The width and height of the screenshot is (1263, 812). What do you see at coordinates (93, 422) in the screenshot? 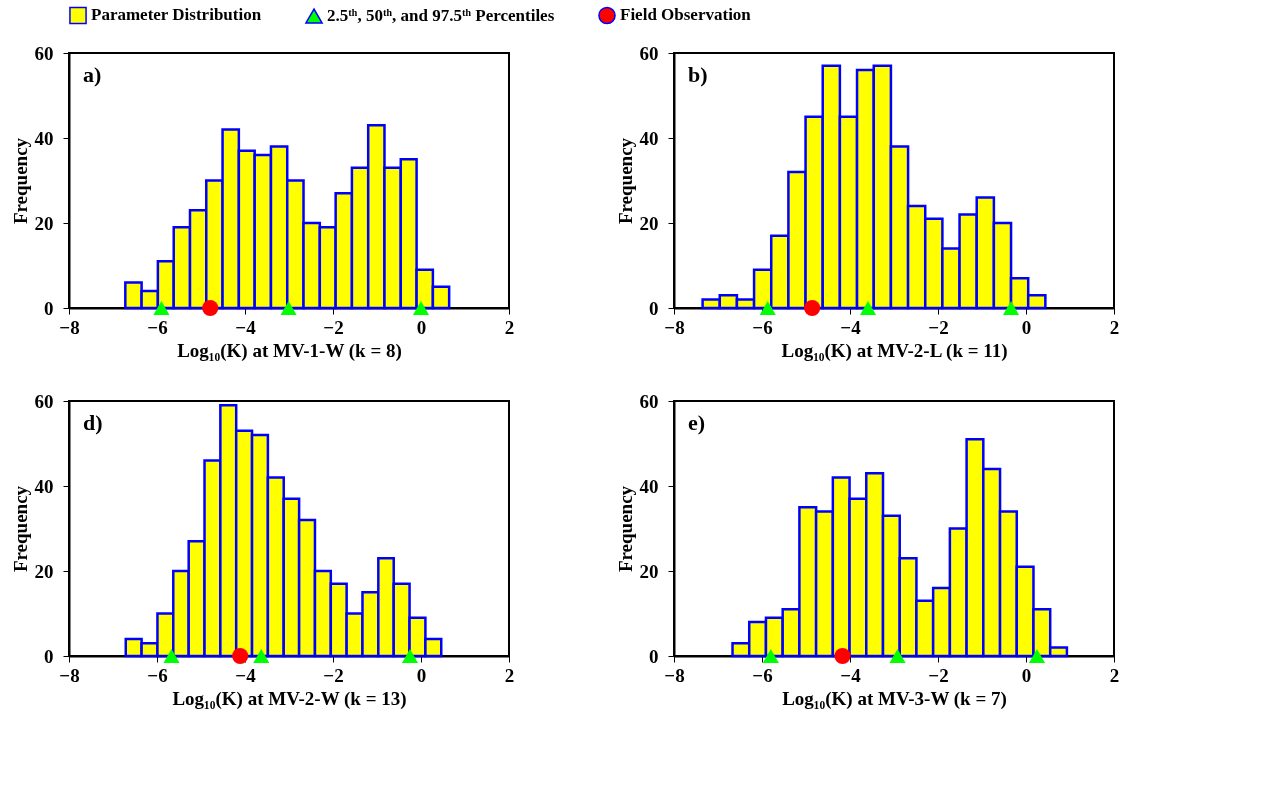
I see `annotation: d)` at bounding box center [93, 422].